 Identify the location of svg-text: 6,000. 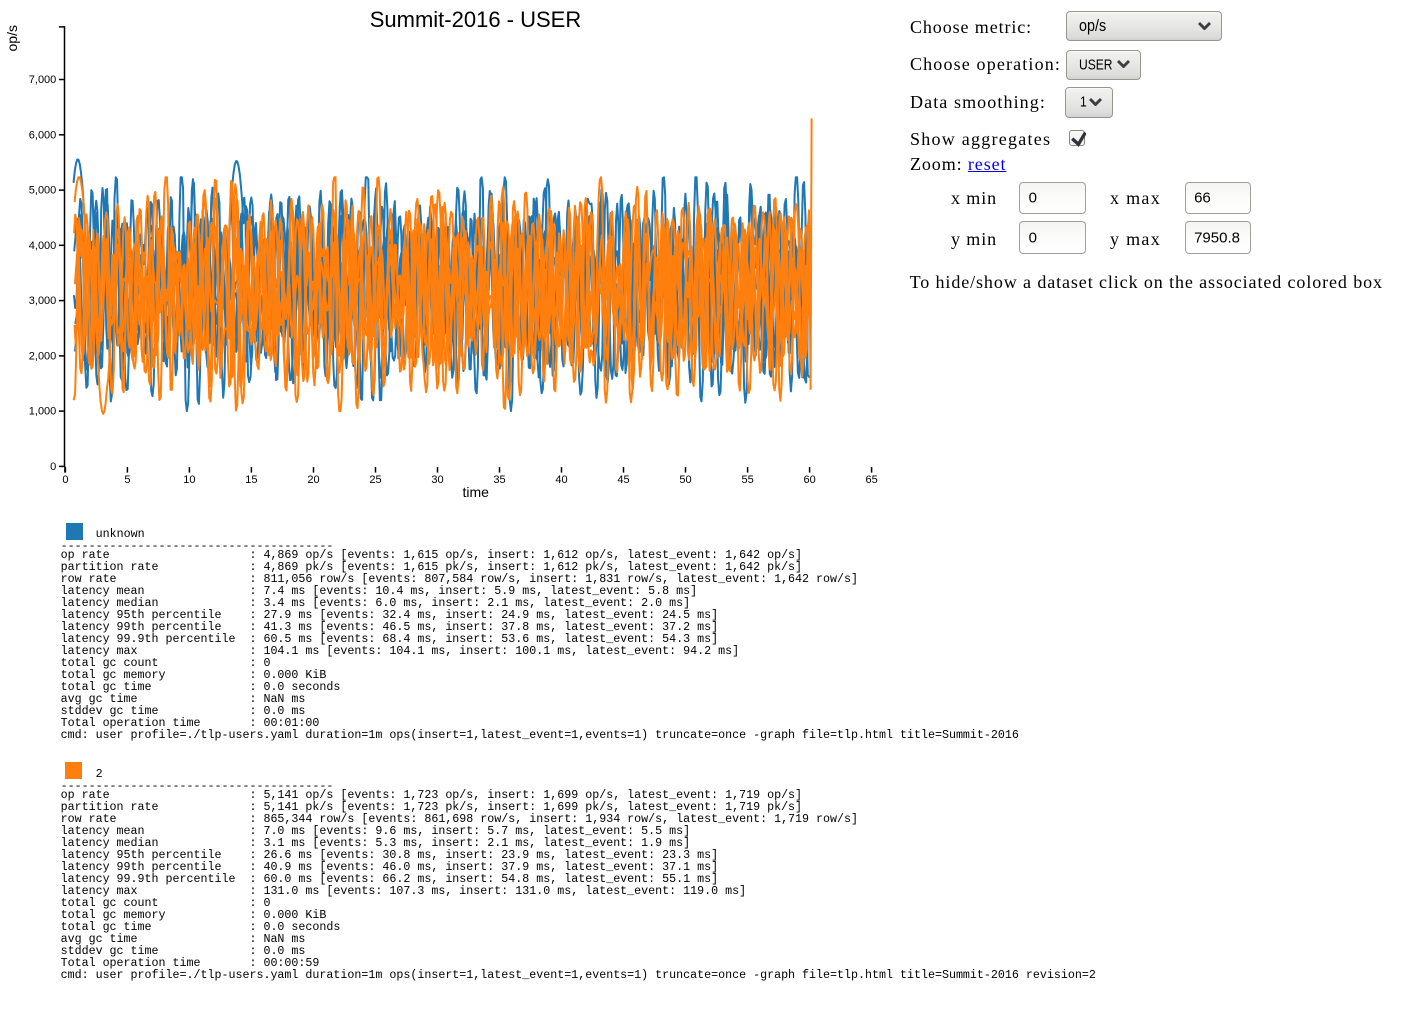
(43, 135).